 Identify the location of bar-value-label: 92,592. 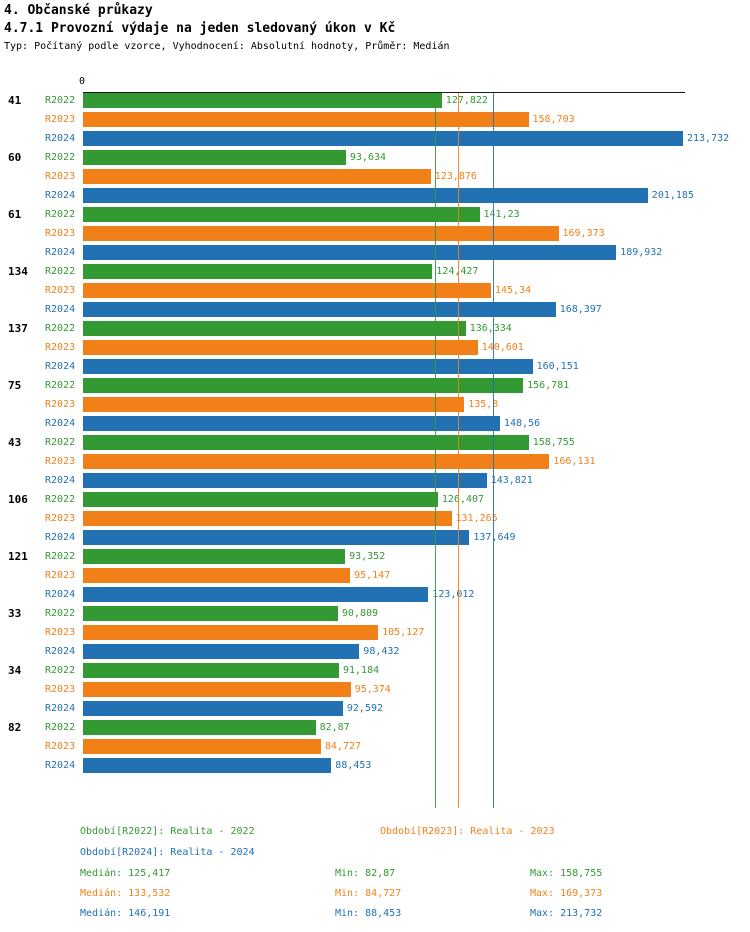
(365, 708).